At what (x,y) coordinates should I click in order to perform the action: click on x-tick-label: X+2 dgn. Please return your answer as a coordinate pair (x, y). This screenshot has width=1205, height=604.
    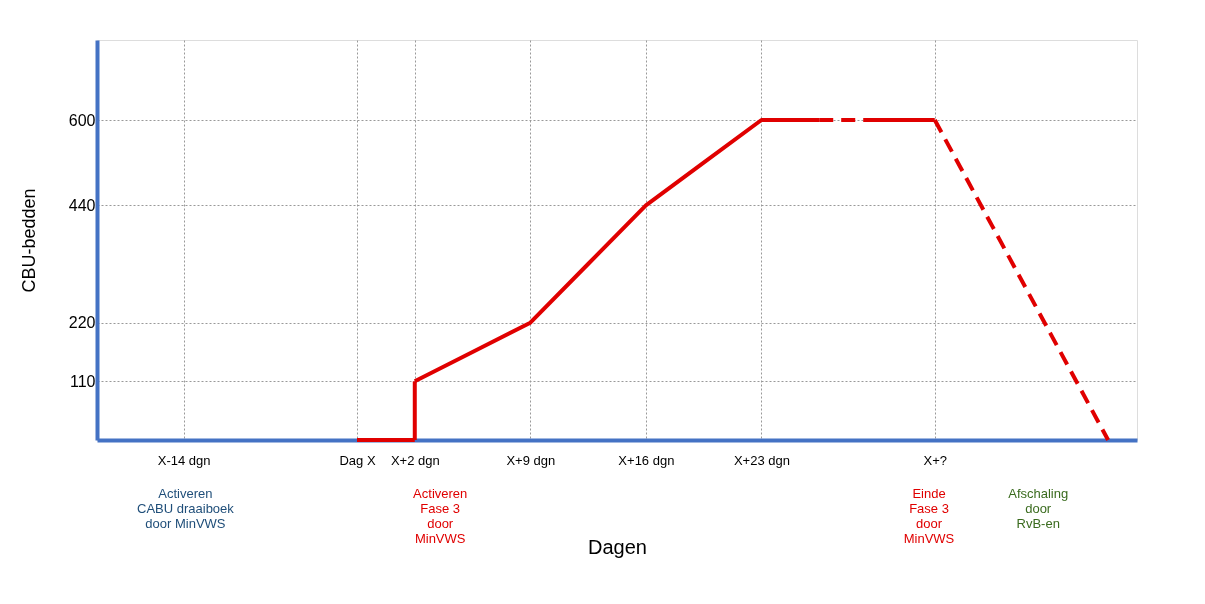
    Looking at the image, I should click on (415, 460).